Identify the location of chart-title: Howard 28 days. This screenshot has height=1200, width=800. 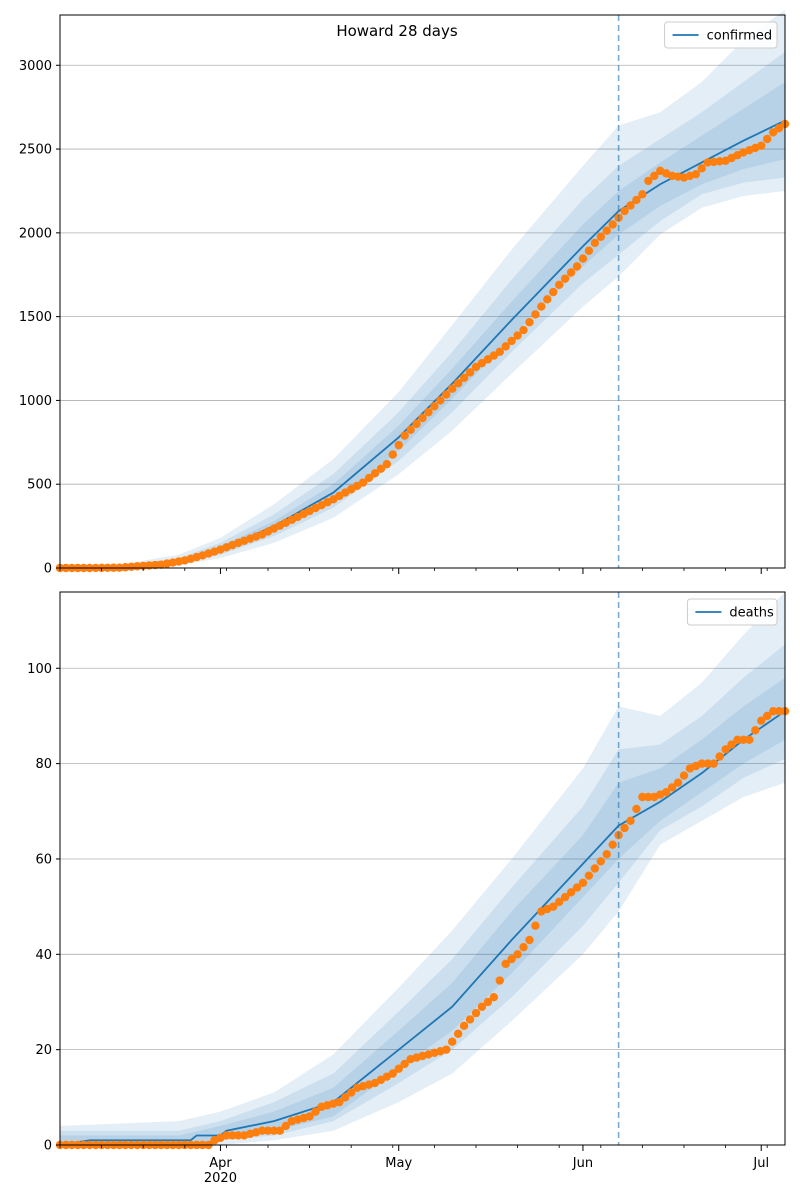
(397, 31).